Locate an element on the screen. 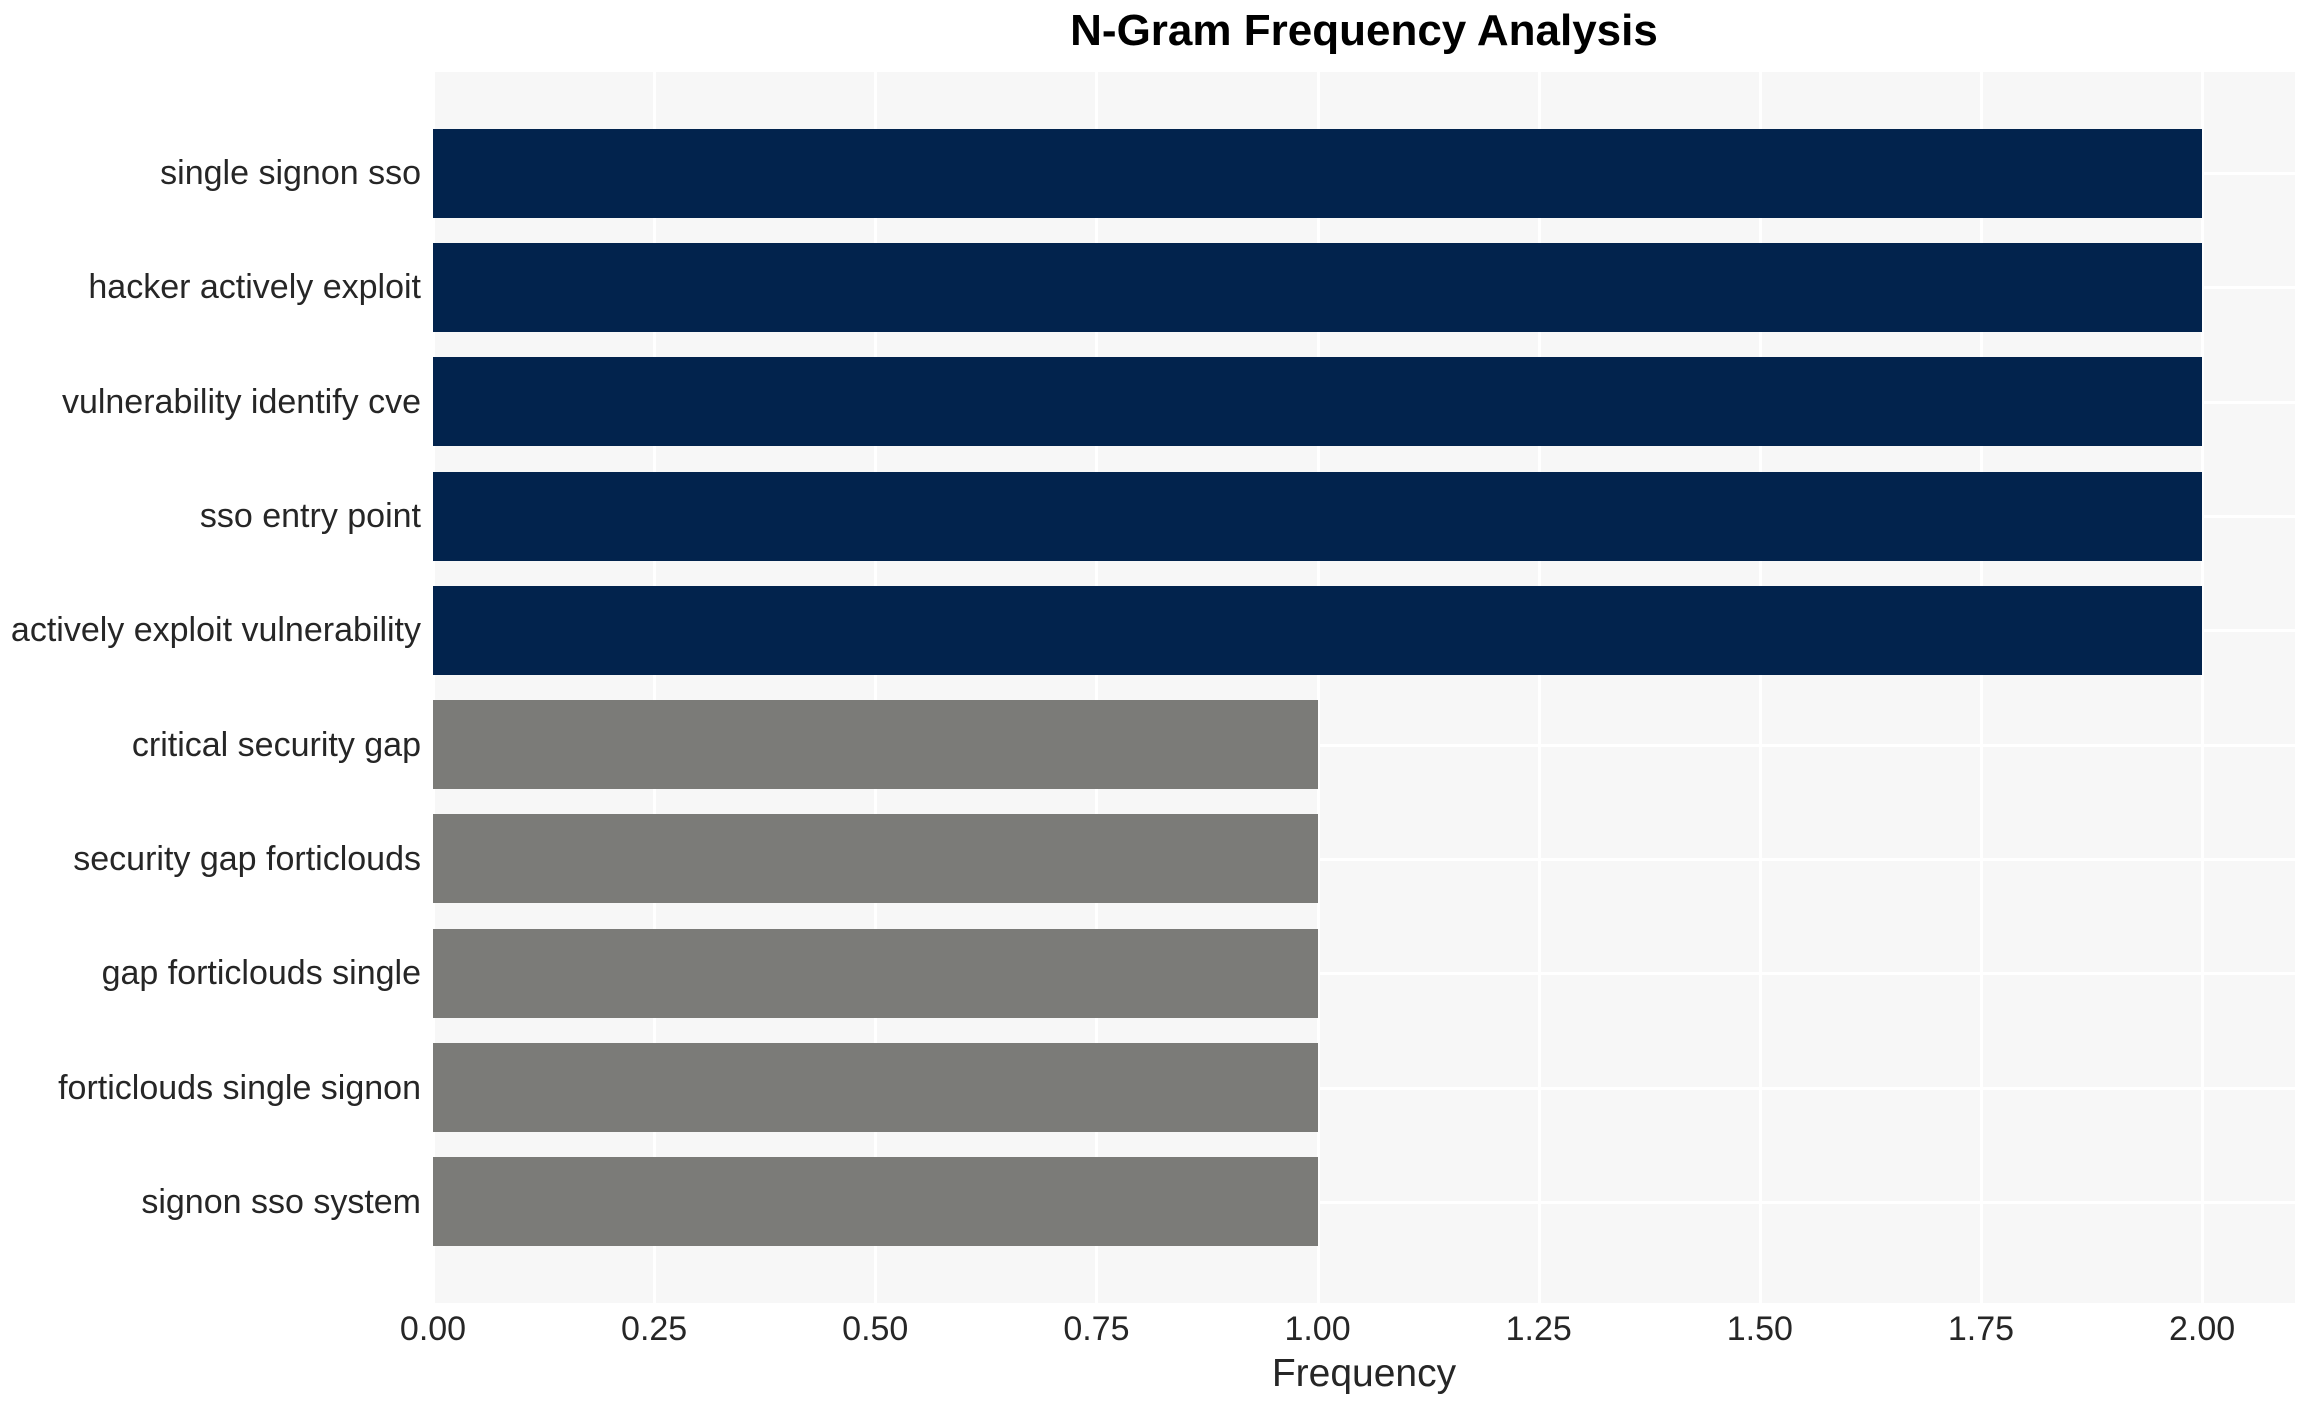 This screenshot has width=2312, height=1402. y-tick-label: forticlouds single signon is located at coordinates (239, 1087).